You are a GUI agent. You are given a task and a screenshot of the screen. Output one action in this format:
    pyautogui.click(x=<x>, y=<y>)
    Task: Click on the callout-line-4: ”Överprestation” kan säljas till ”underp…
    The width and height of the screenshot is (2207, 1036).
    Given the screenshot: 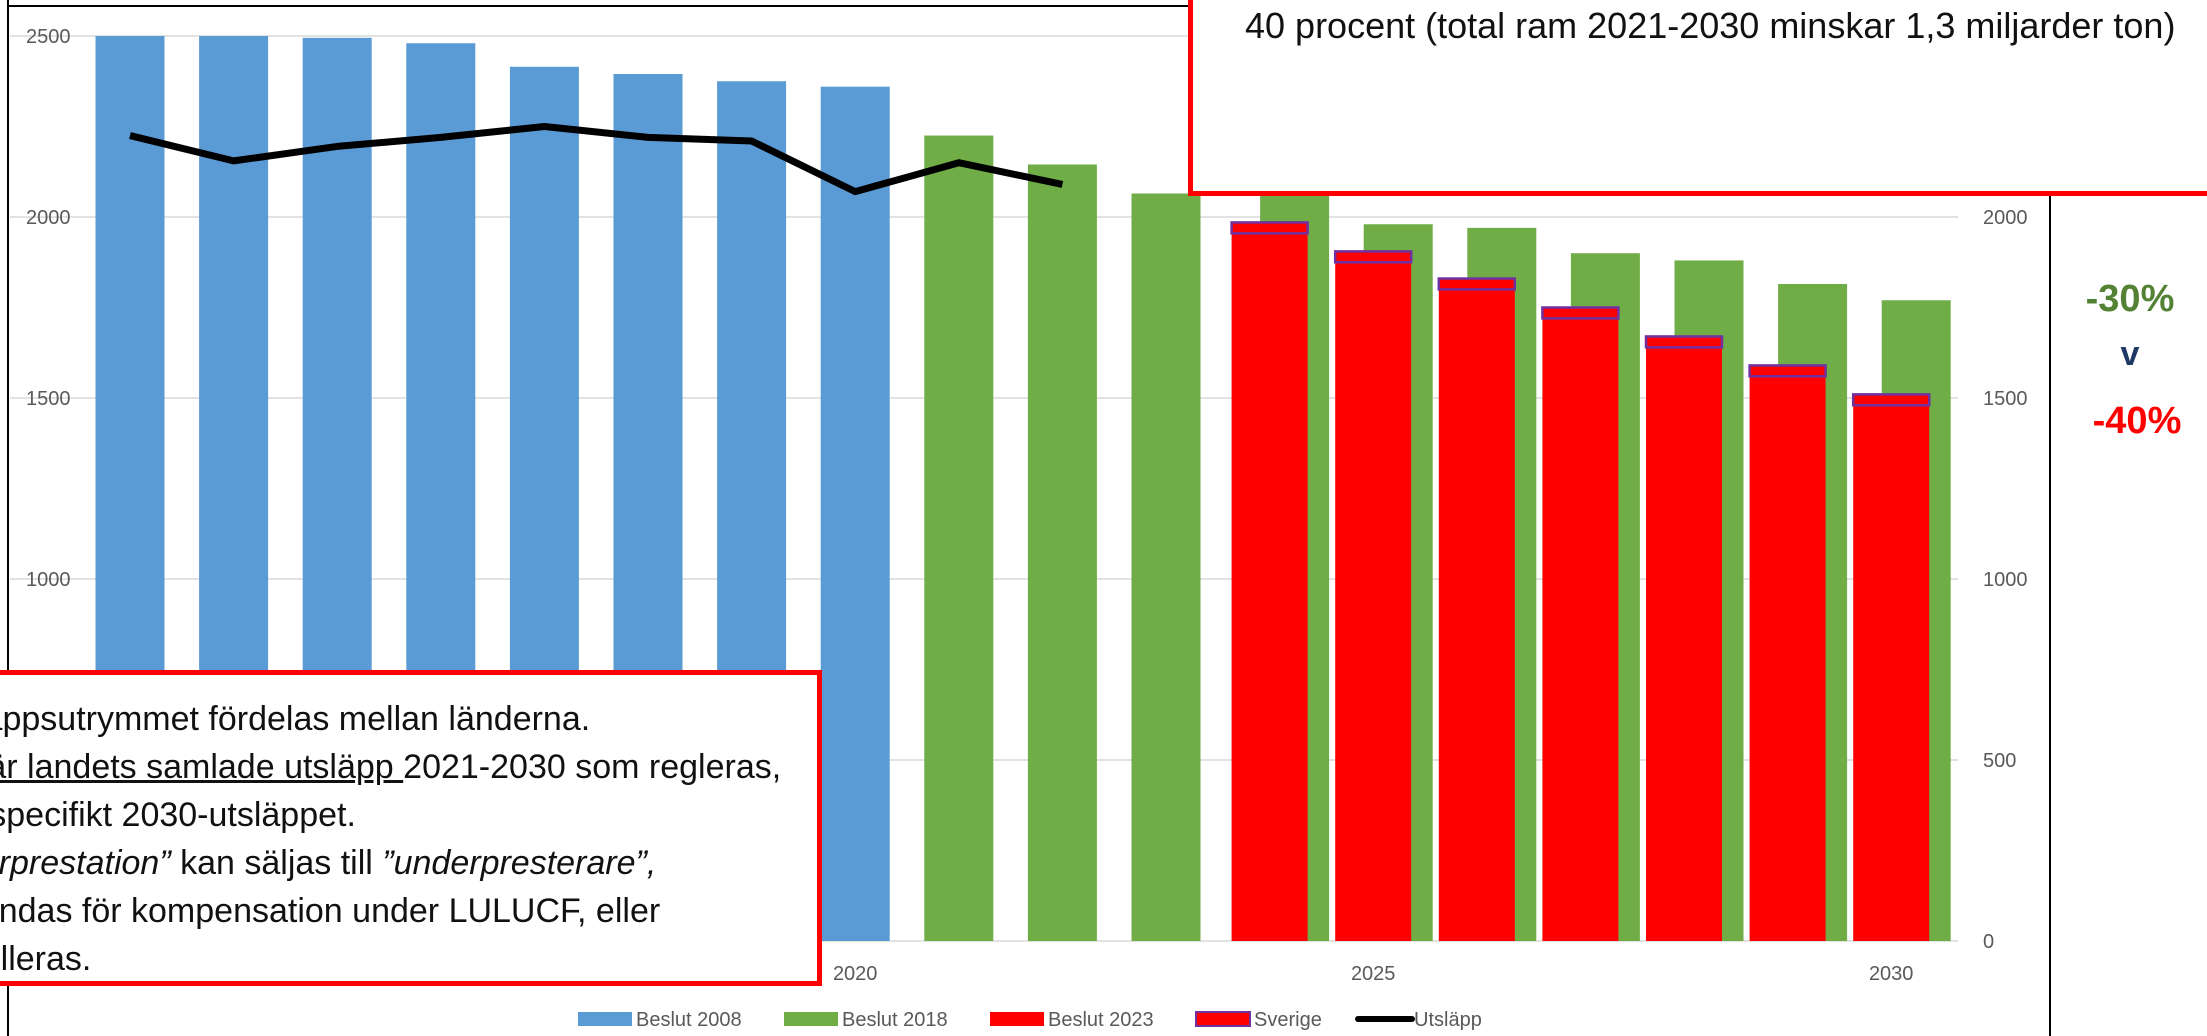 What is the action you would take?
    pyautogui.click(x=390, y=863)
    